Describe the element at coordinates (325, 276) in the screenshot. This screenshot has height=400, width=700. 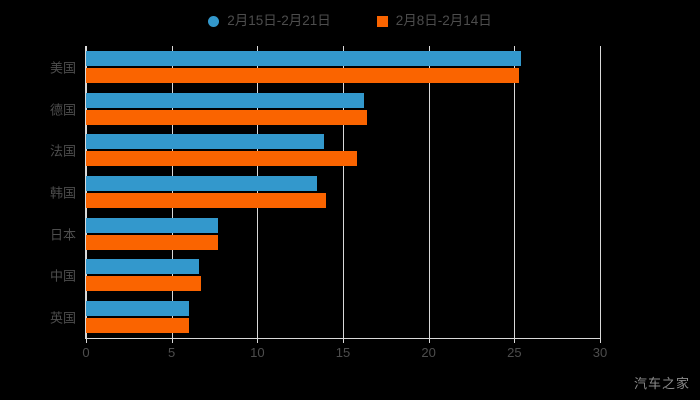
I see `bar-group: 中国` at that location.